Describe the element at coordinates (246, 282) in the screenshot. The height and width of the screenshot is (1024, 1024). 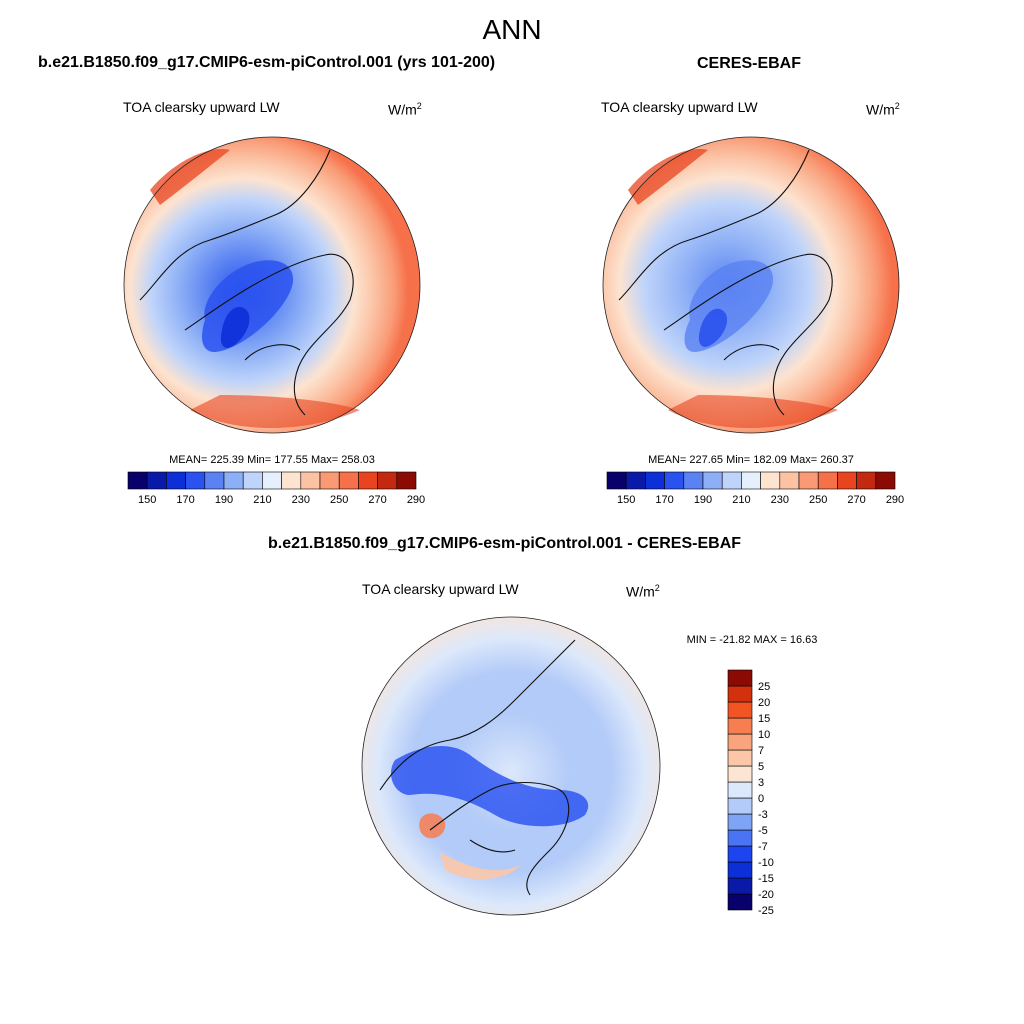
I see `panel-1-coastline` at that location.